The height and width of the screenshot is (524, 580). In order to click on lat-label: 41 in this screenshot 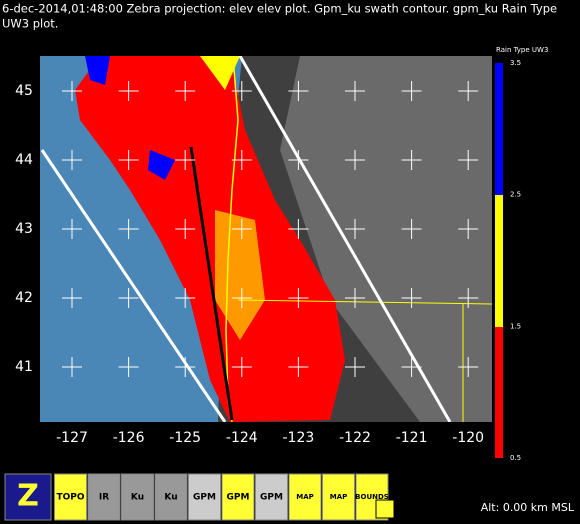, I will do `click(24, 367)`.